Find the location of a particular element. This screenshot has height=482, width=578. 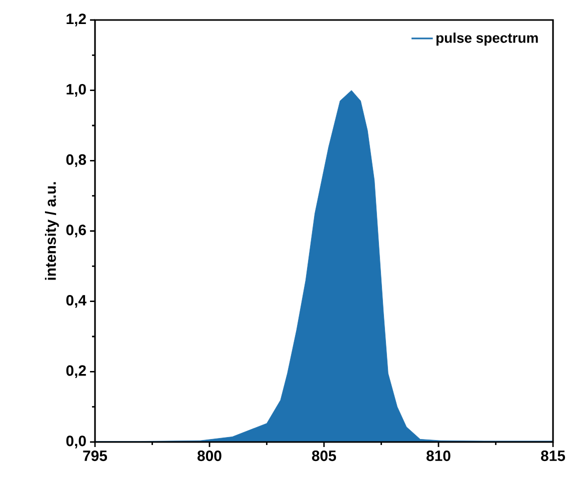

y-tick-label: 0,6 is located at coordinates (76, 231).